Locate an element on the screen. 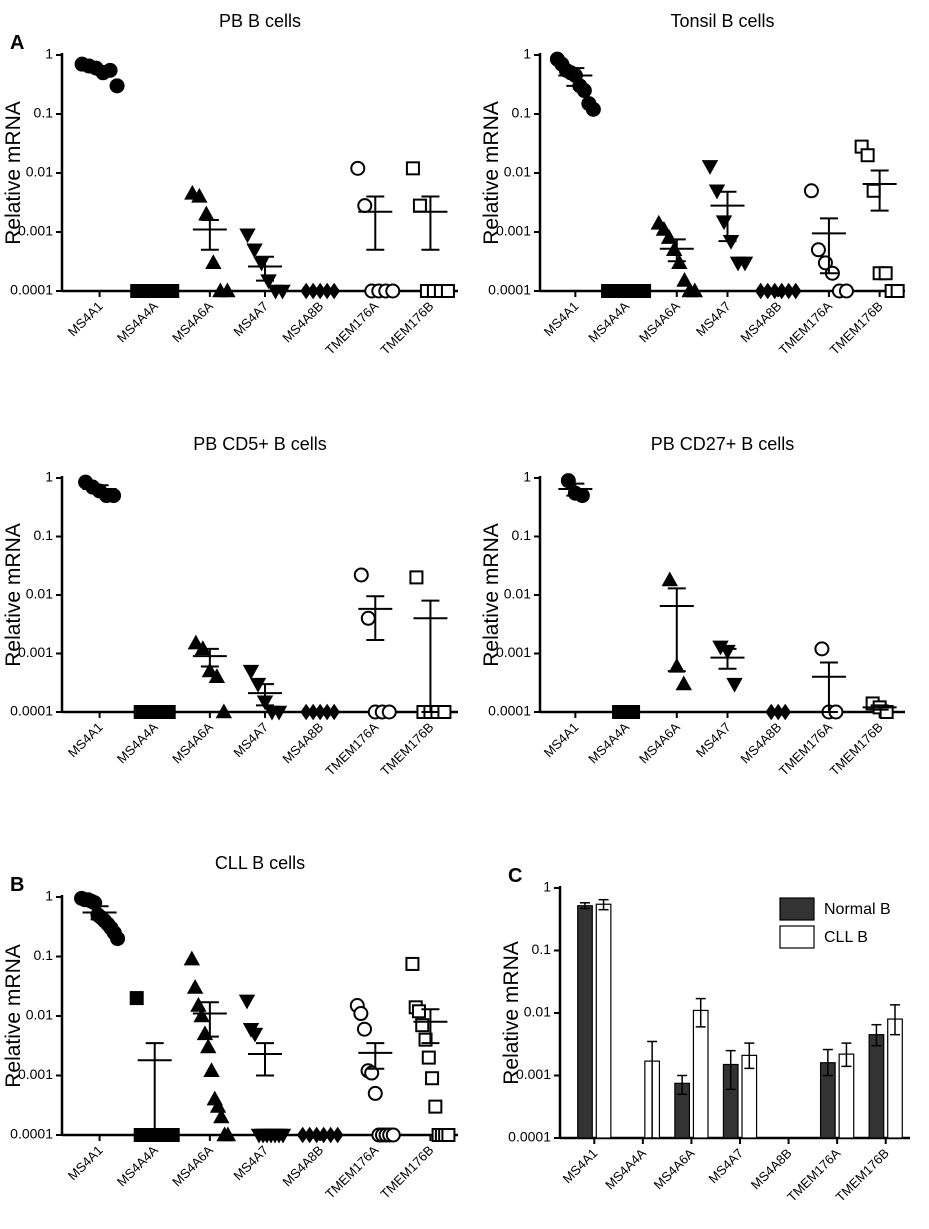  chart-title: PB CD27+ B cells is located at coordinates (723, 444).